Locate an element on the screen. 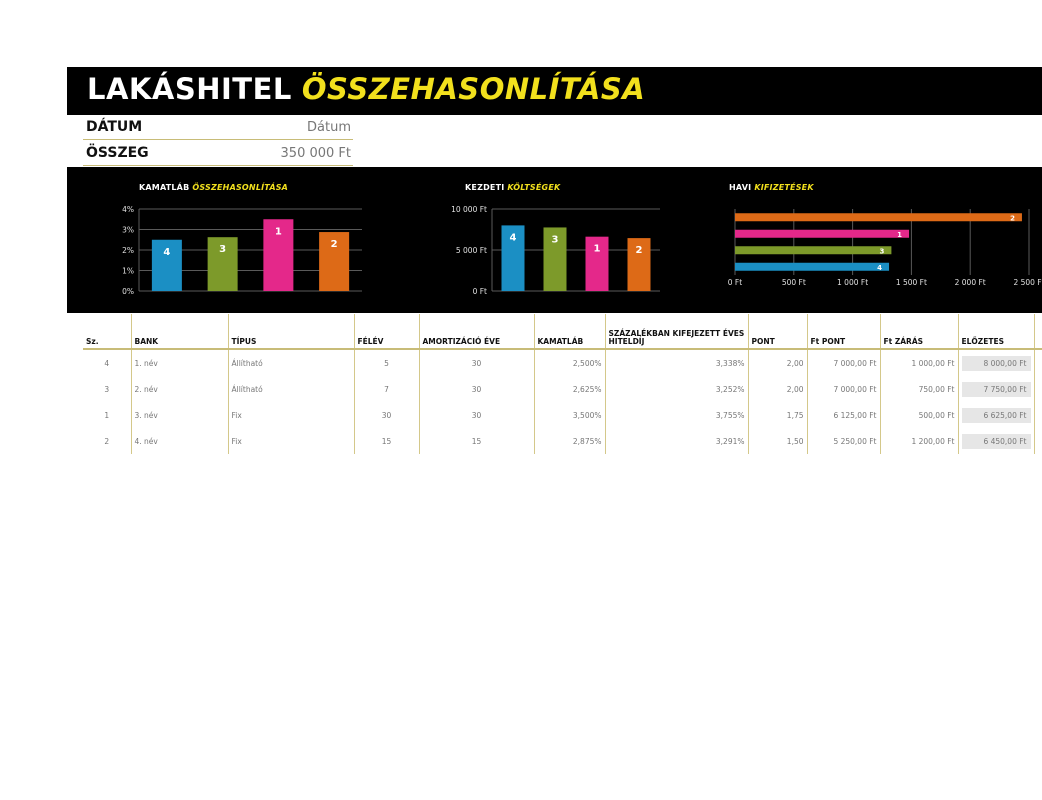 The width and height of the screenshot is (1042, 800). cell-points-ft: 6 125,00 Ft is located at coordinates (844, 415).